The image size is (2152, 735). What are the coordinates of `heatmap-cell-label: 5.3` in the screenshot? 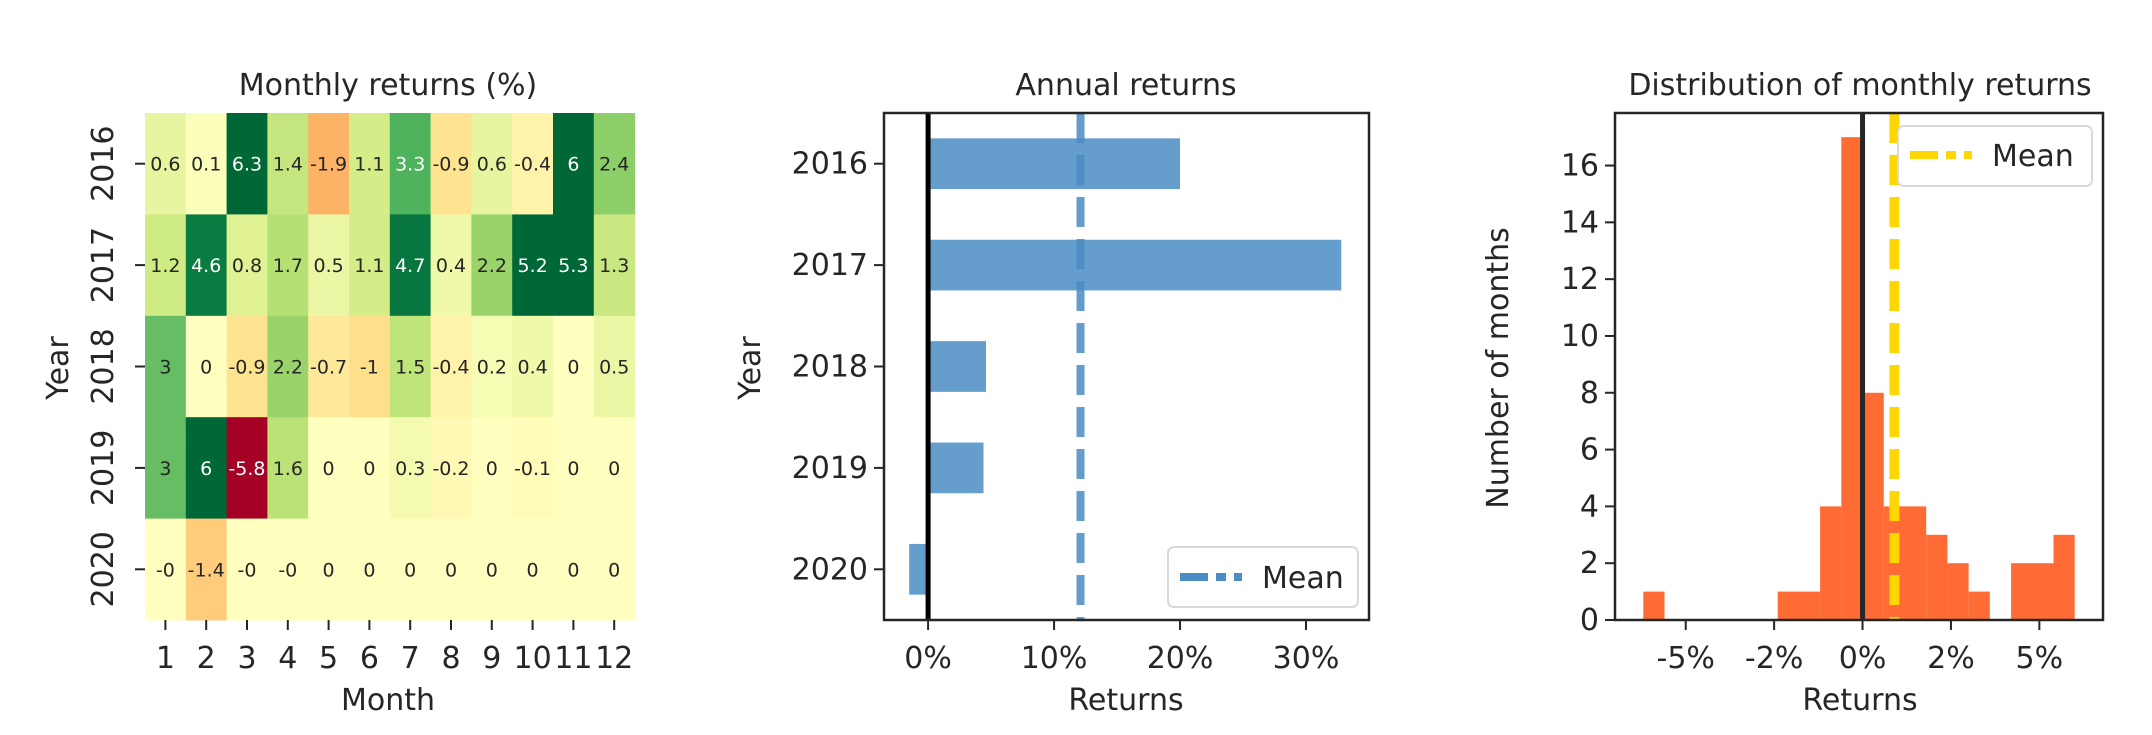 It's located at (573, 266).